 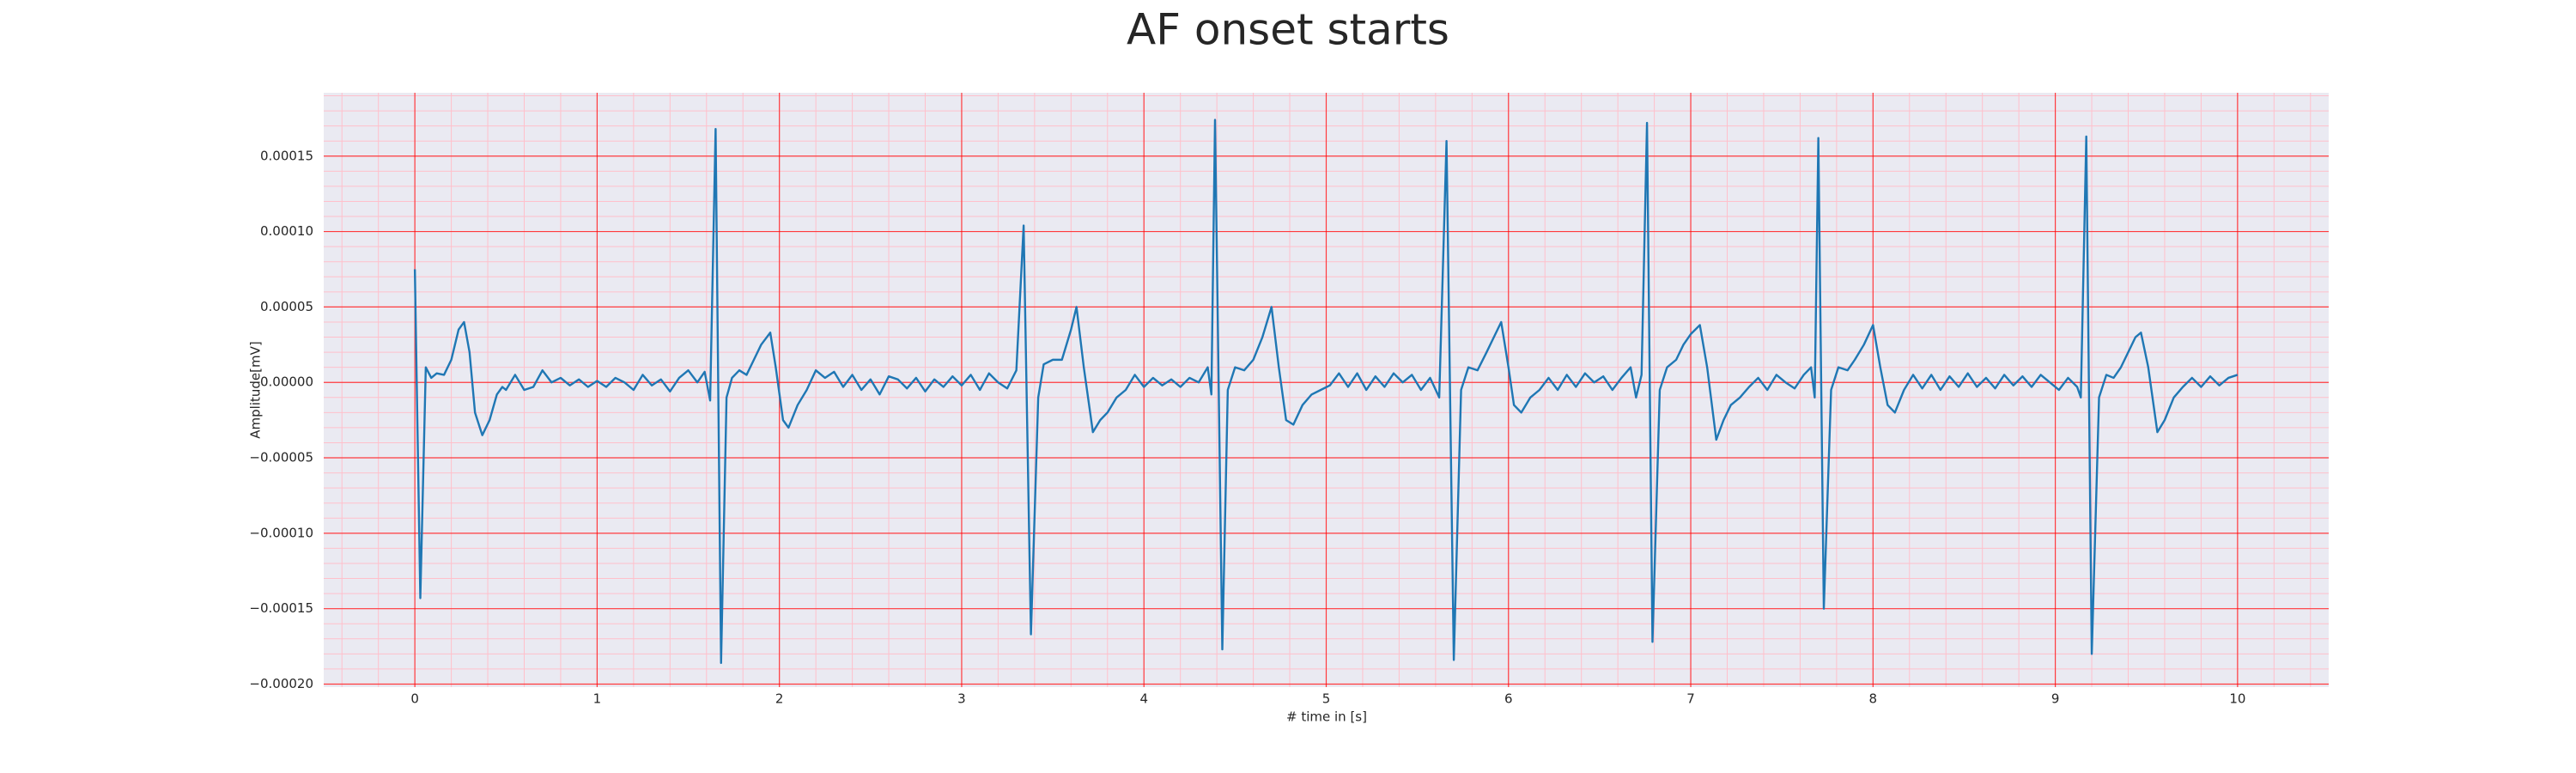 I want to click on y-tick-label: −0.00015, so click(x=281, y=608).